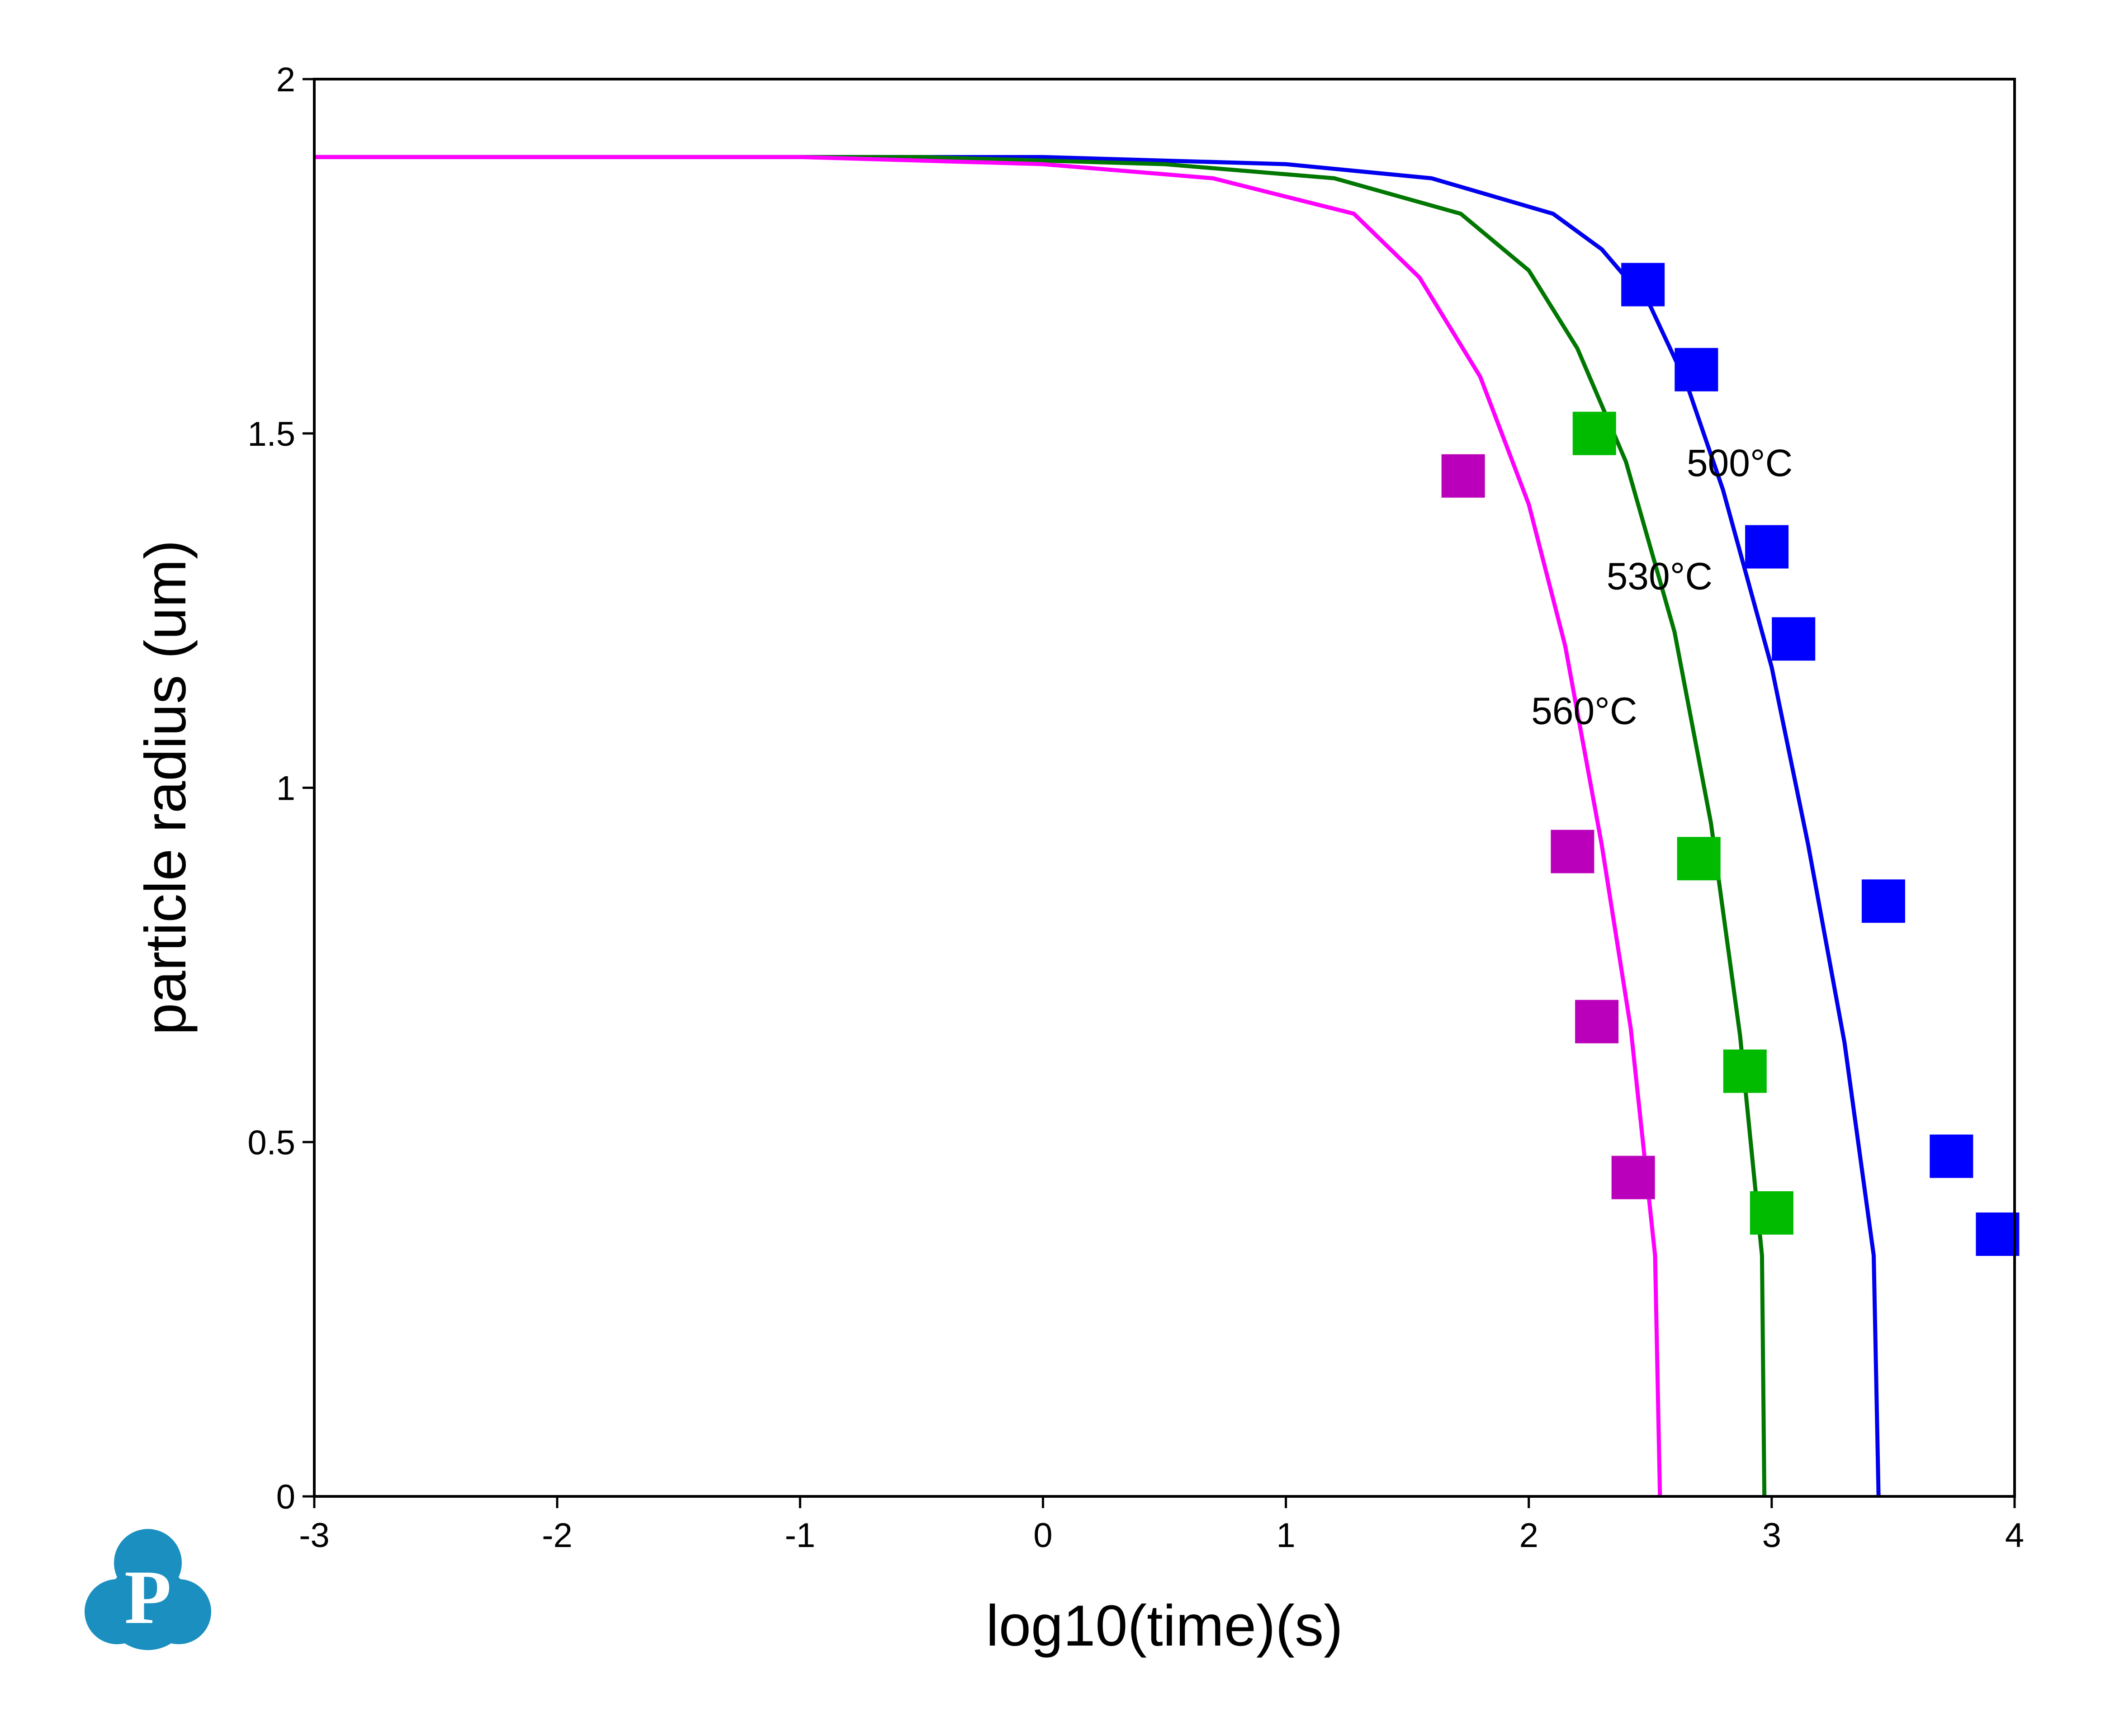  I want to click on x-tick-label: 4, so click(2014, 1536).